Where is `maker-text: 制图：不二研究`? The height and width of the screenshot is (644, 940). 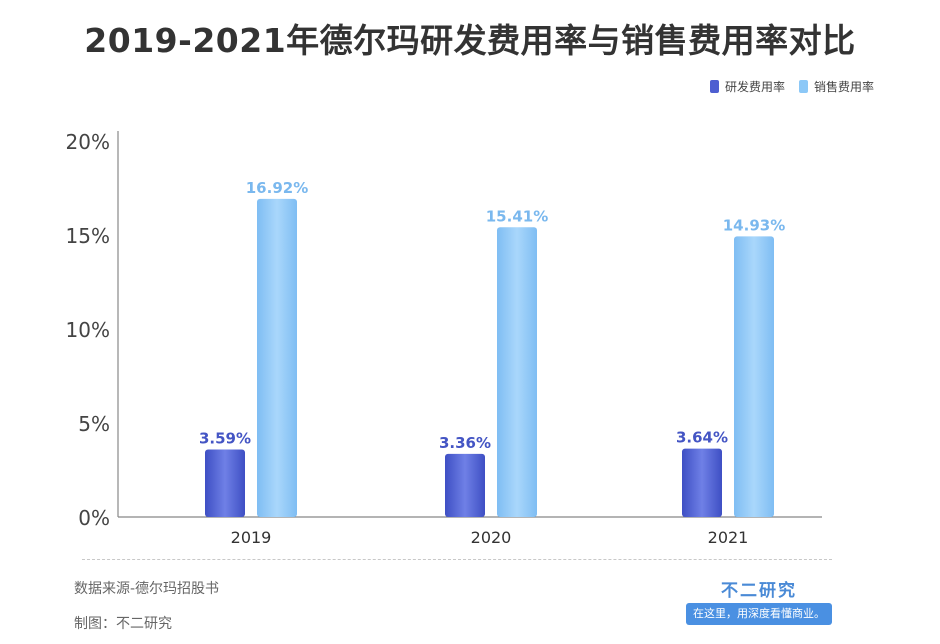
maker-text: 制图：不二研究 is located at coordinates (123, 624).